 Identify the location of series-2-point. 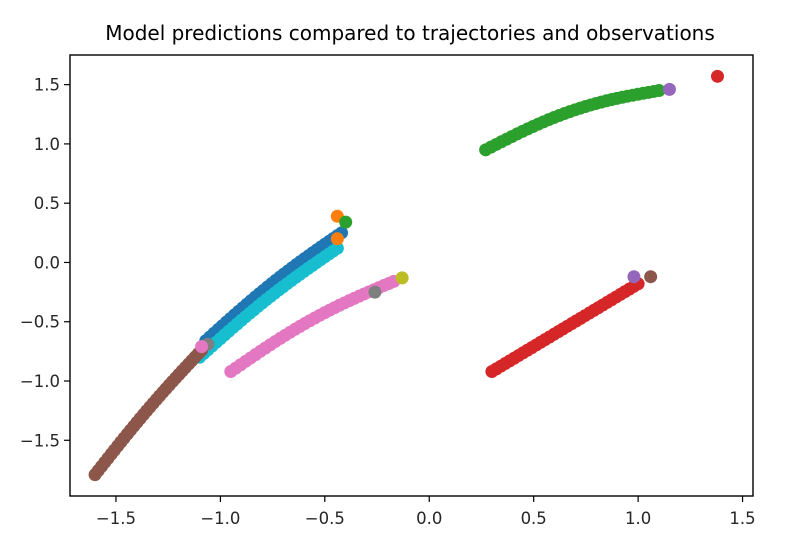
(337, 248).